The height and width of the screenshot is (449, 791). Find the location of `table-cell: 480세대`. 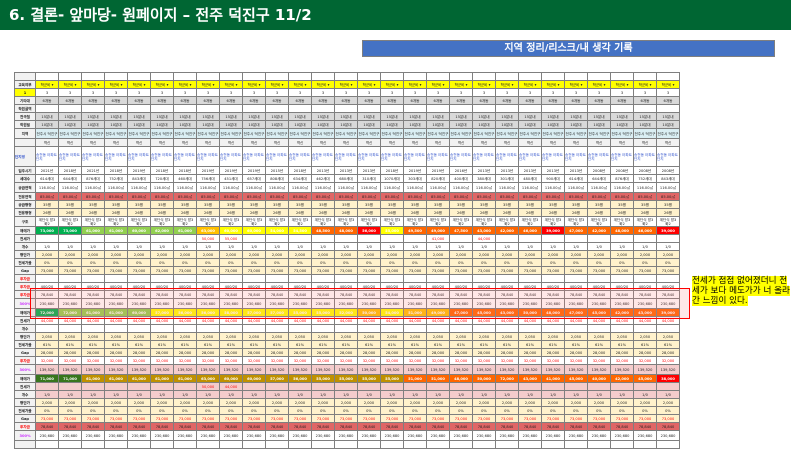

table-cell: 480세대 is located at coordinates (530, 178).